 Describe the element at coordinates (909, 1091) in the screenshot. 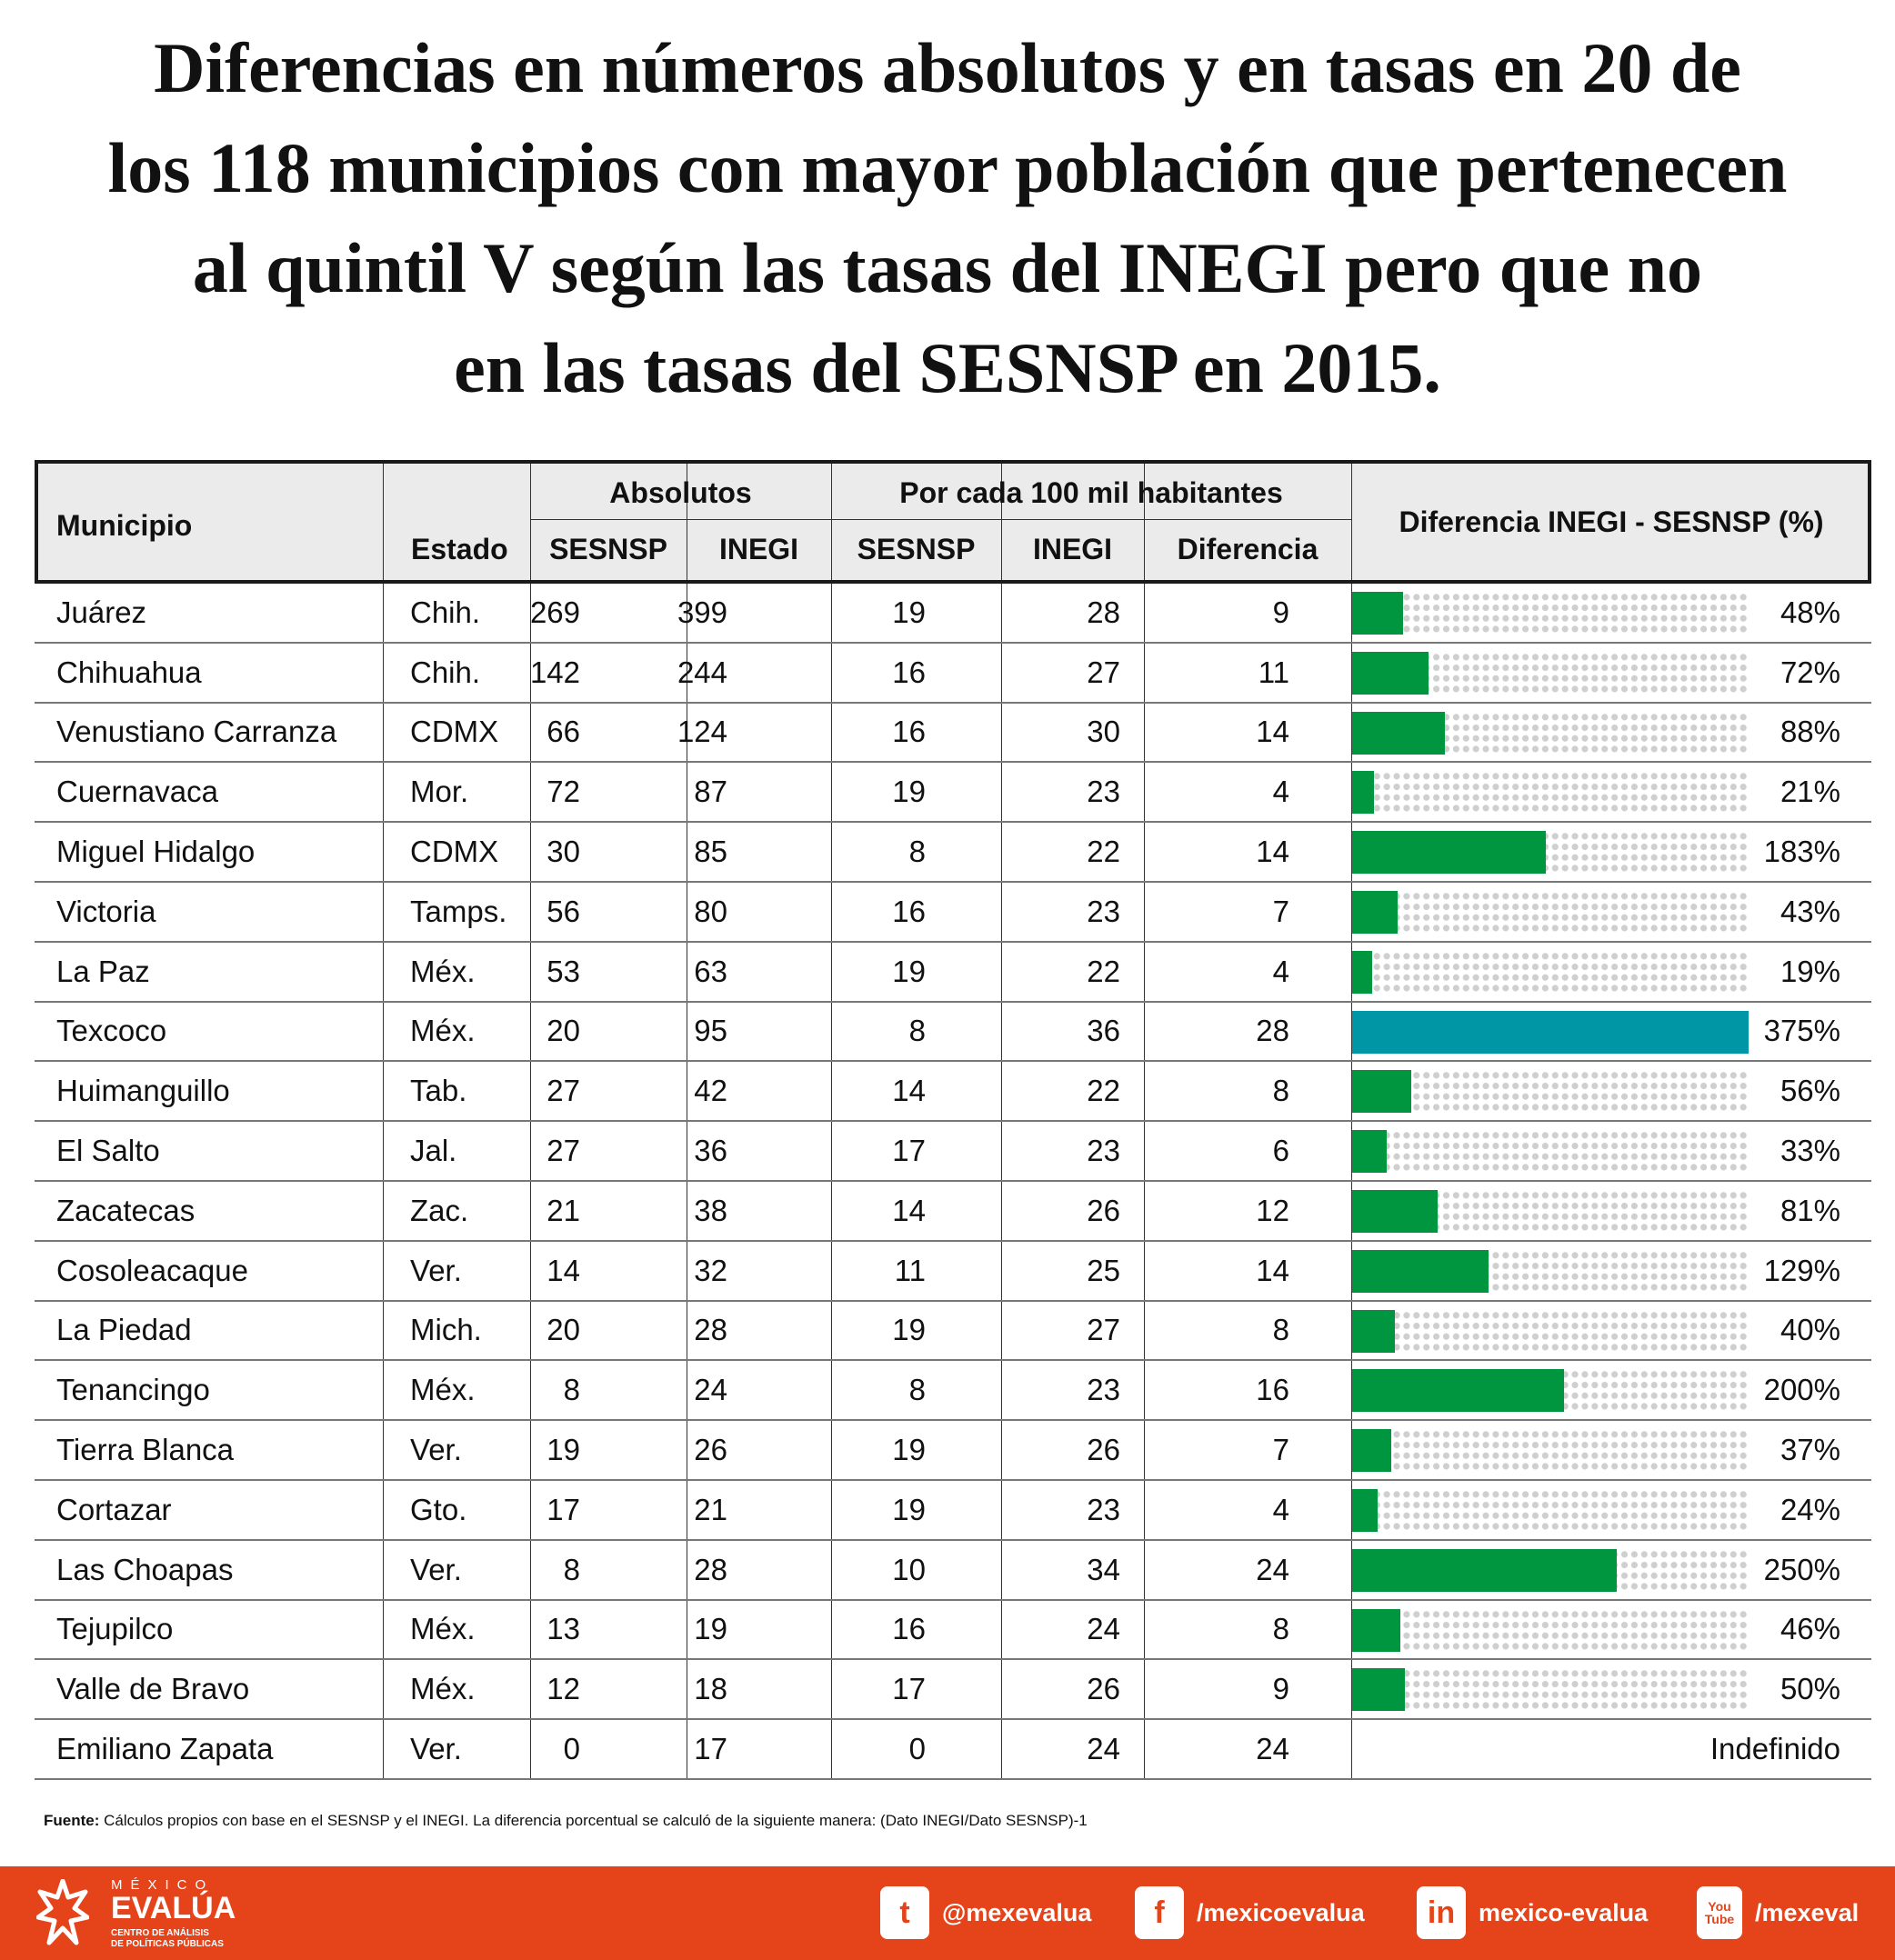

I see `cell-tasa-sesnsp: 14` at that location.